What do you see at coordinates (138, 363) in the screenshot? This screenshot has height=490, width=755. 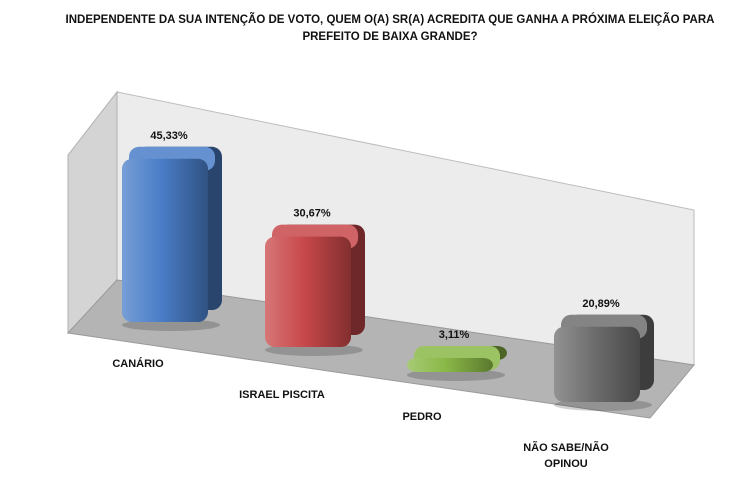 I see `category-label: CANÁRIO` at bounding box center [138, 363].